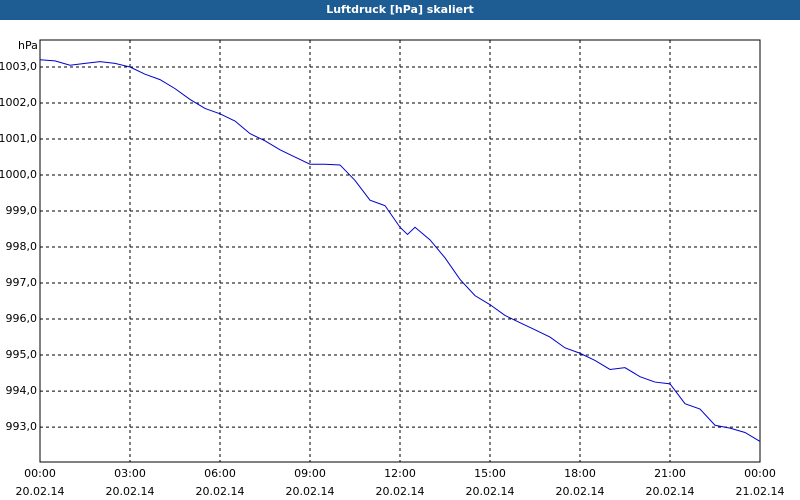 The height and width of the screenshot is (500, 800). I want to click on x-tick-label: 18:00 20.02.14, so click(580, 482).